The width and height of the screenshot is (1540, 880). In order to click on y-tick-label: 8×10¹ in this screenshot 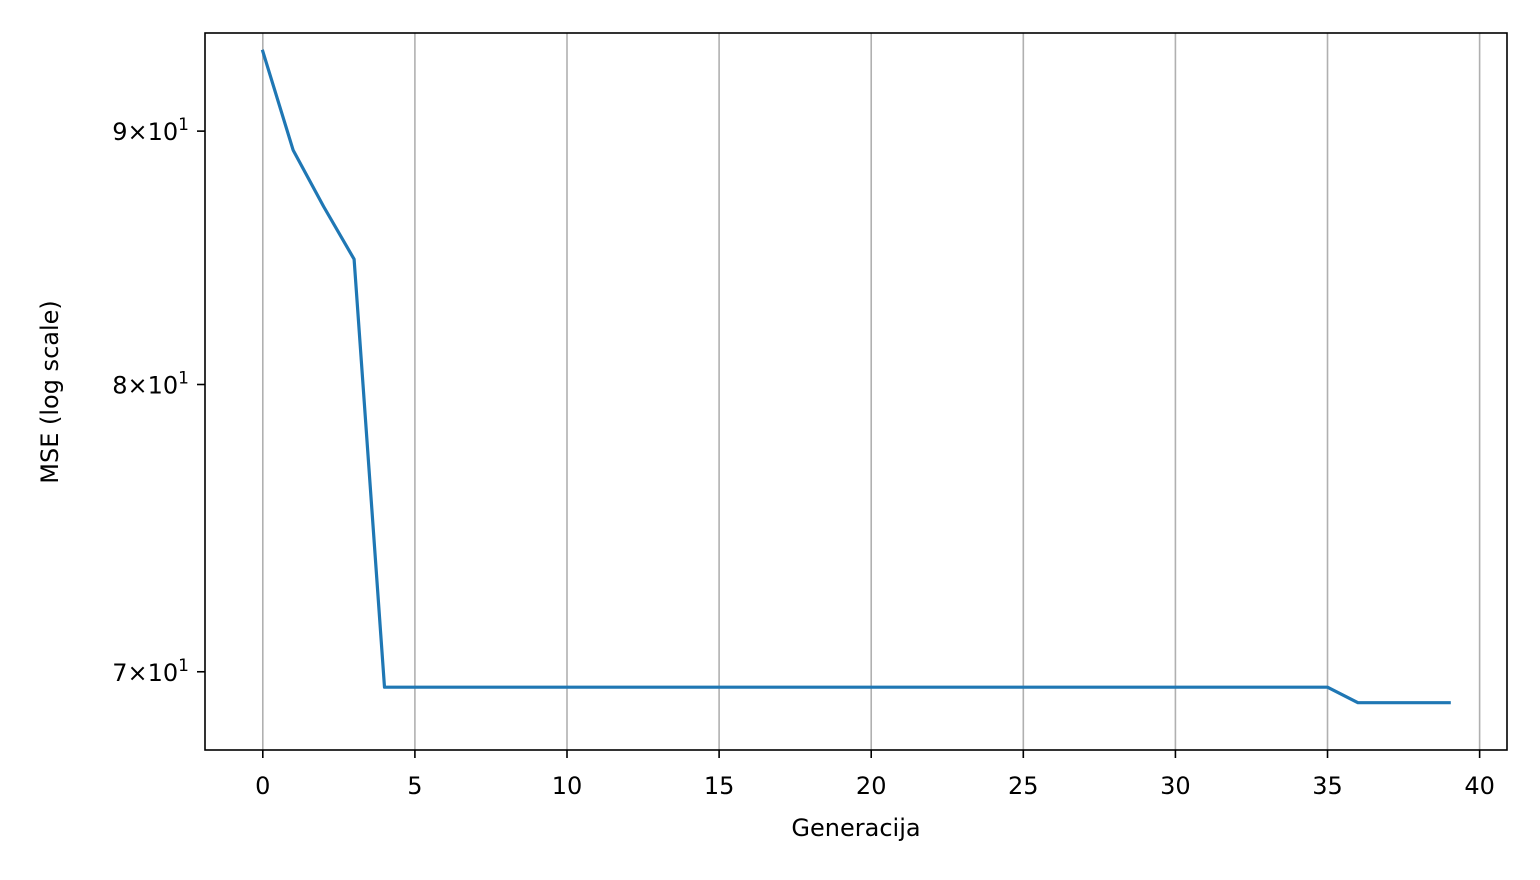, I will do `click(150, 384)`.